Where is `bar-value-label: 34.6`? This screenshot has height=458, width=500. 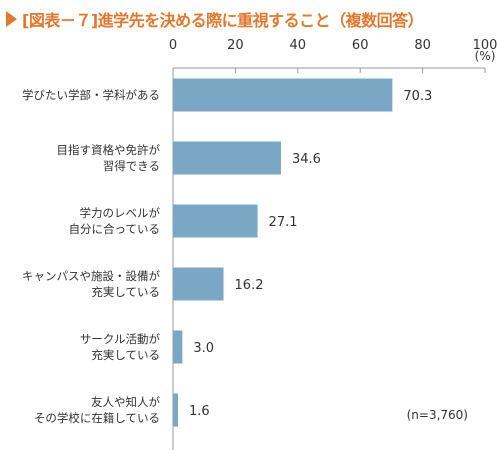
bar-value-label: 34.6 is located at coordinates (306, 159).